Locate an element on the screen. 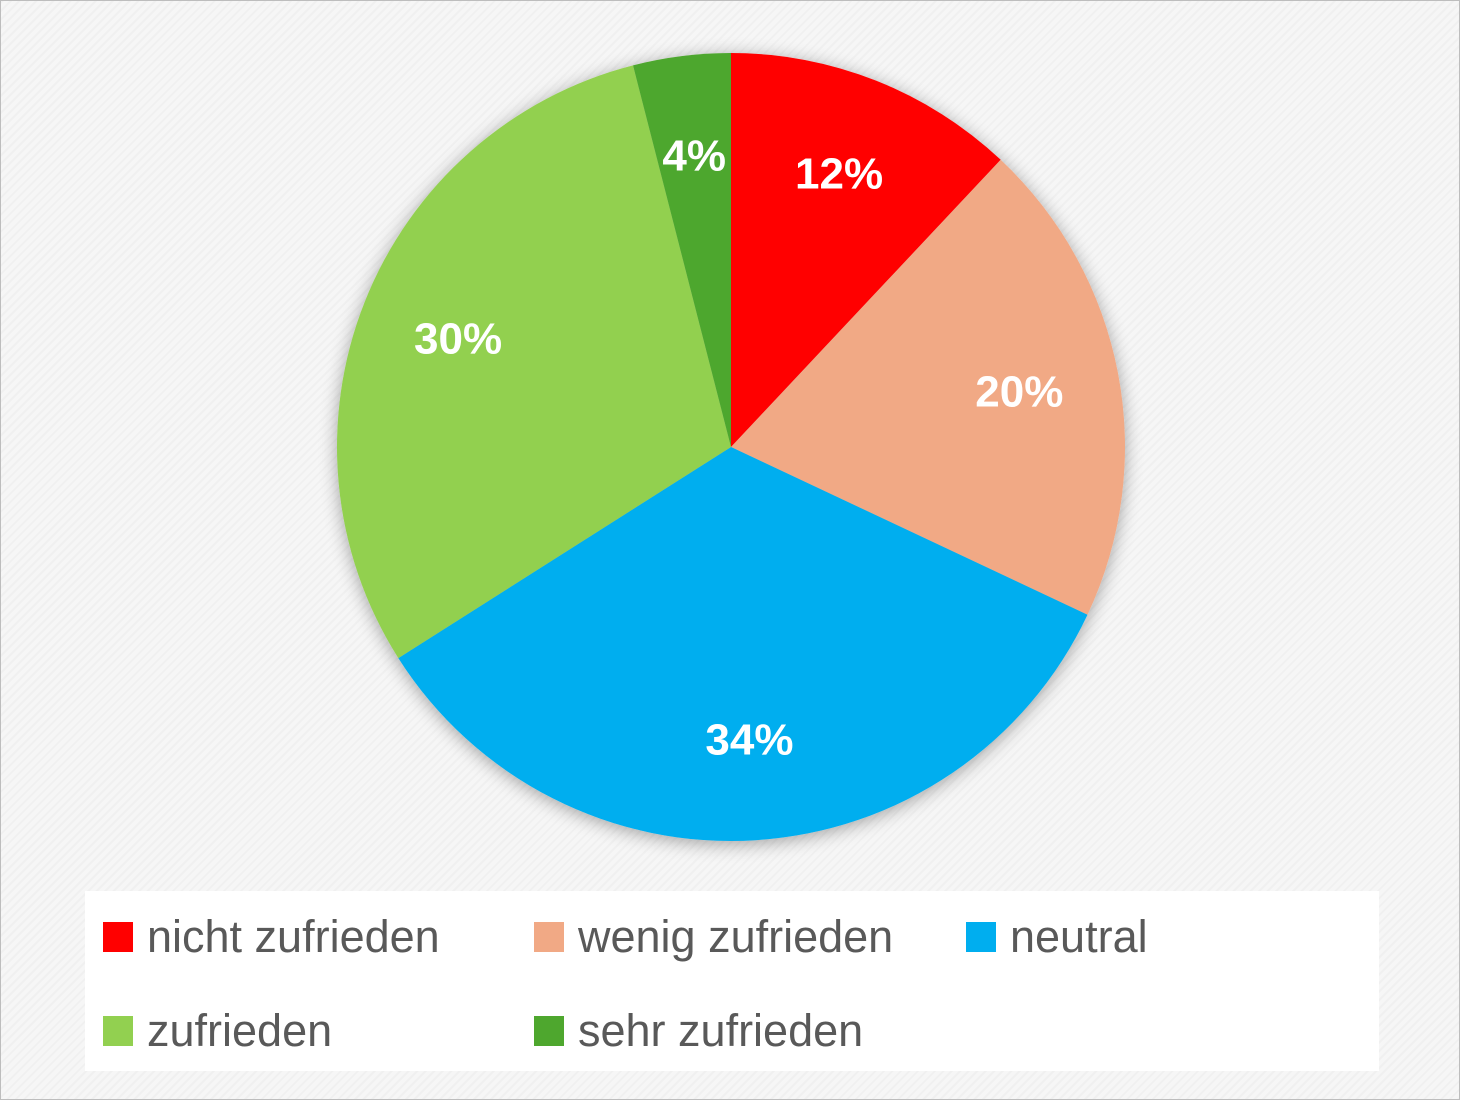  pie-slice-sehr-zufrieden is located at coordinates (682, 250).